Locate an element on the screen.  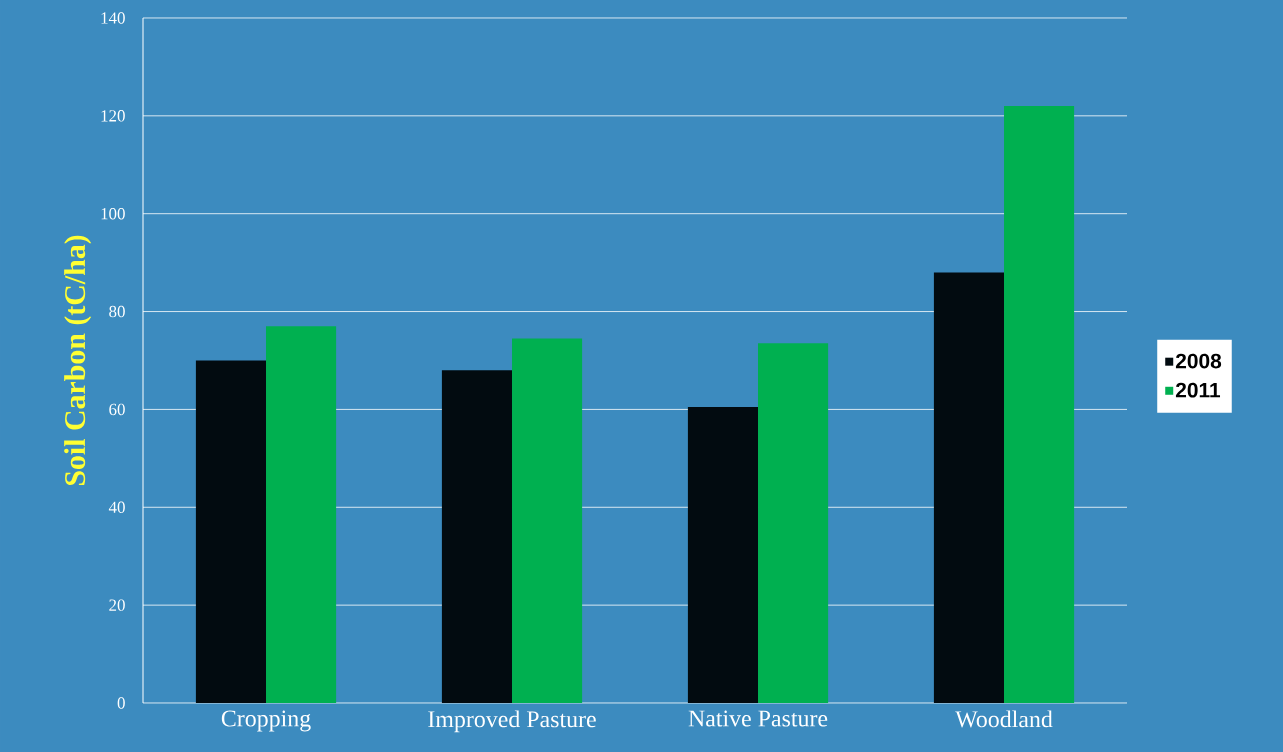
y-axis-title: Soil Carbon (tC/ha) is located at coordinates (78, 360).